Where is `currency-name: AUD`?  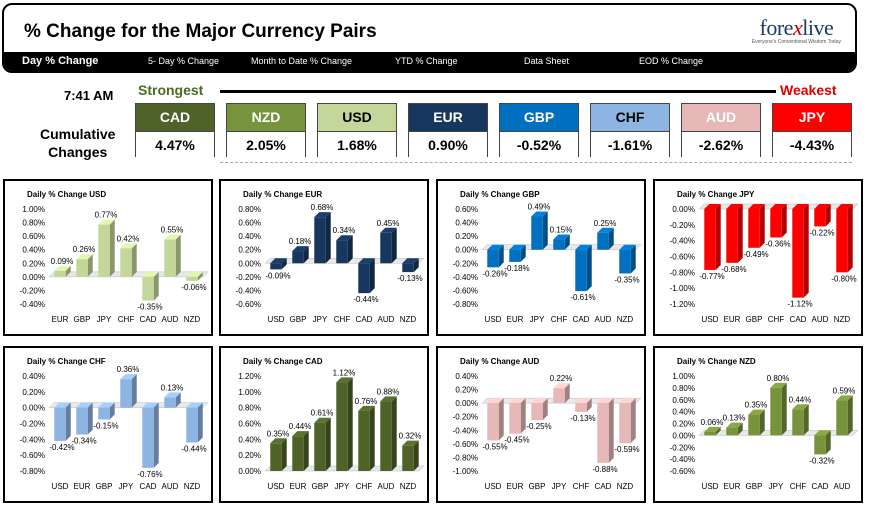
currency-name: AUD is located at coordinates (721, 117).